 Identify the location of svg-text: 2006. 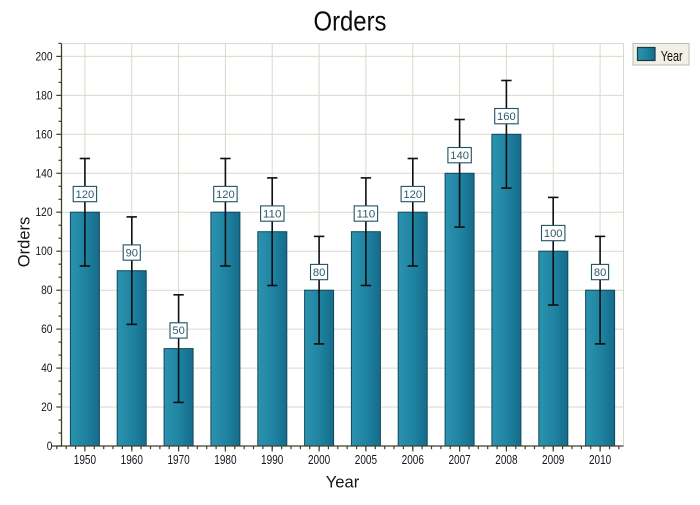
(413, 460).